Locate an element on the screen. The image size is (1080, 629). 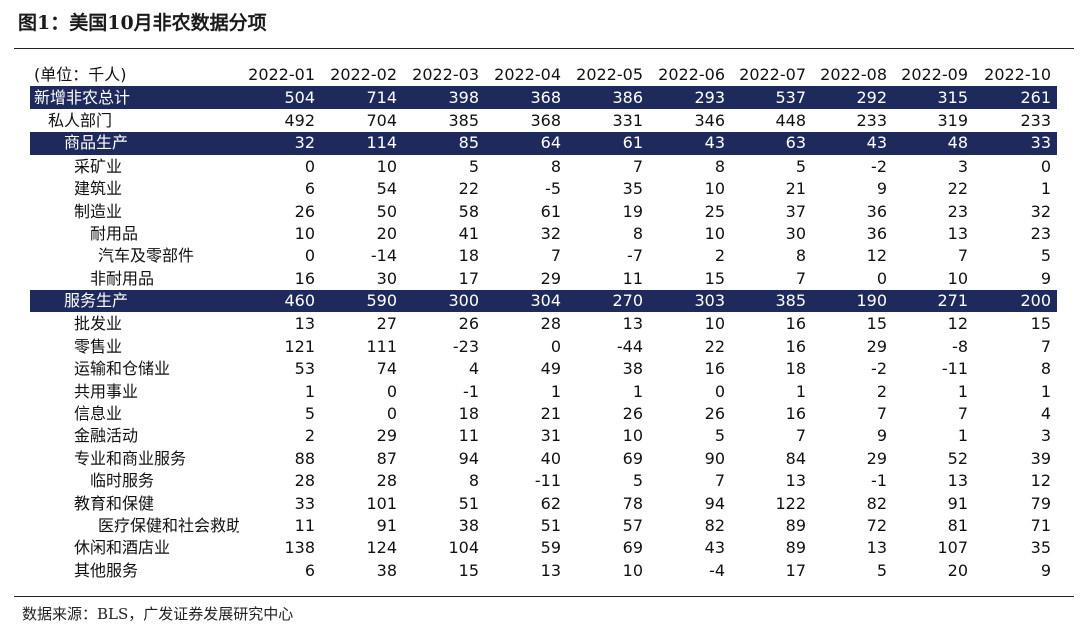
table-cell: 72 is located at coordinates (876, 525).